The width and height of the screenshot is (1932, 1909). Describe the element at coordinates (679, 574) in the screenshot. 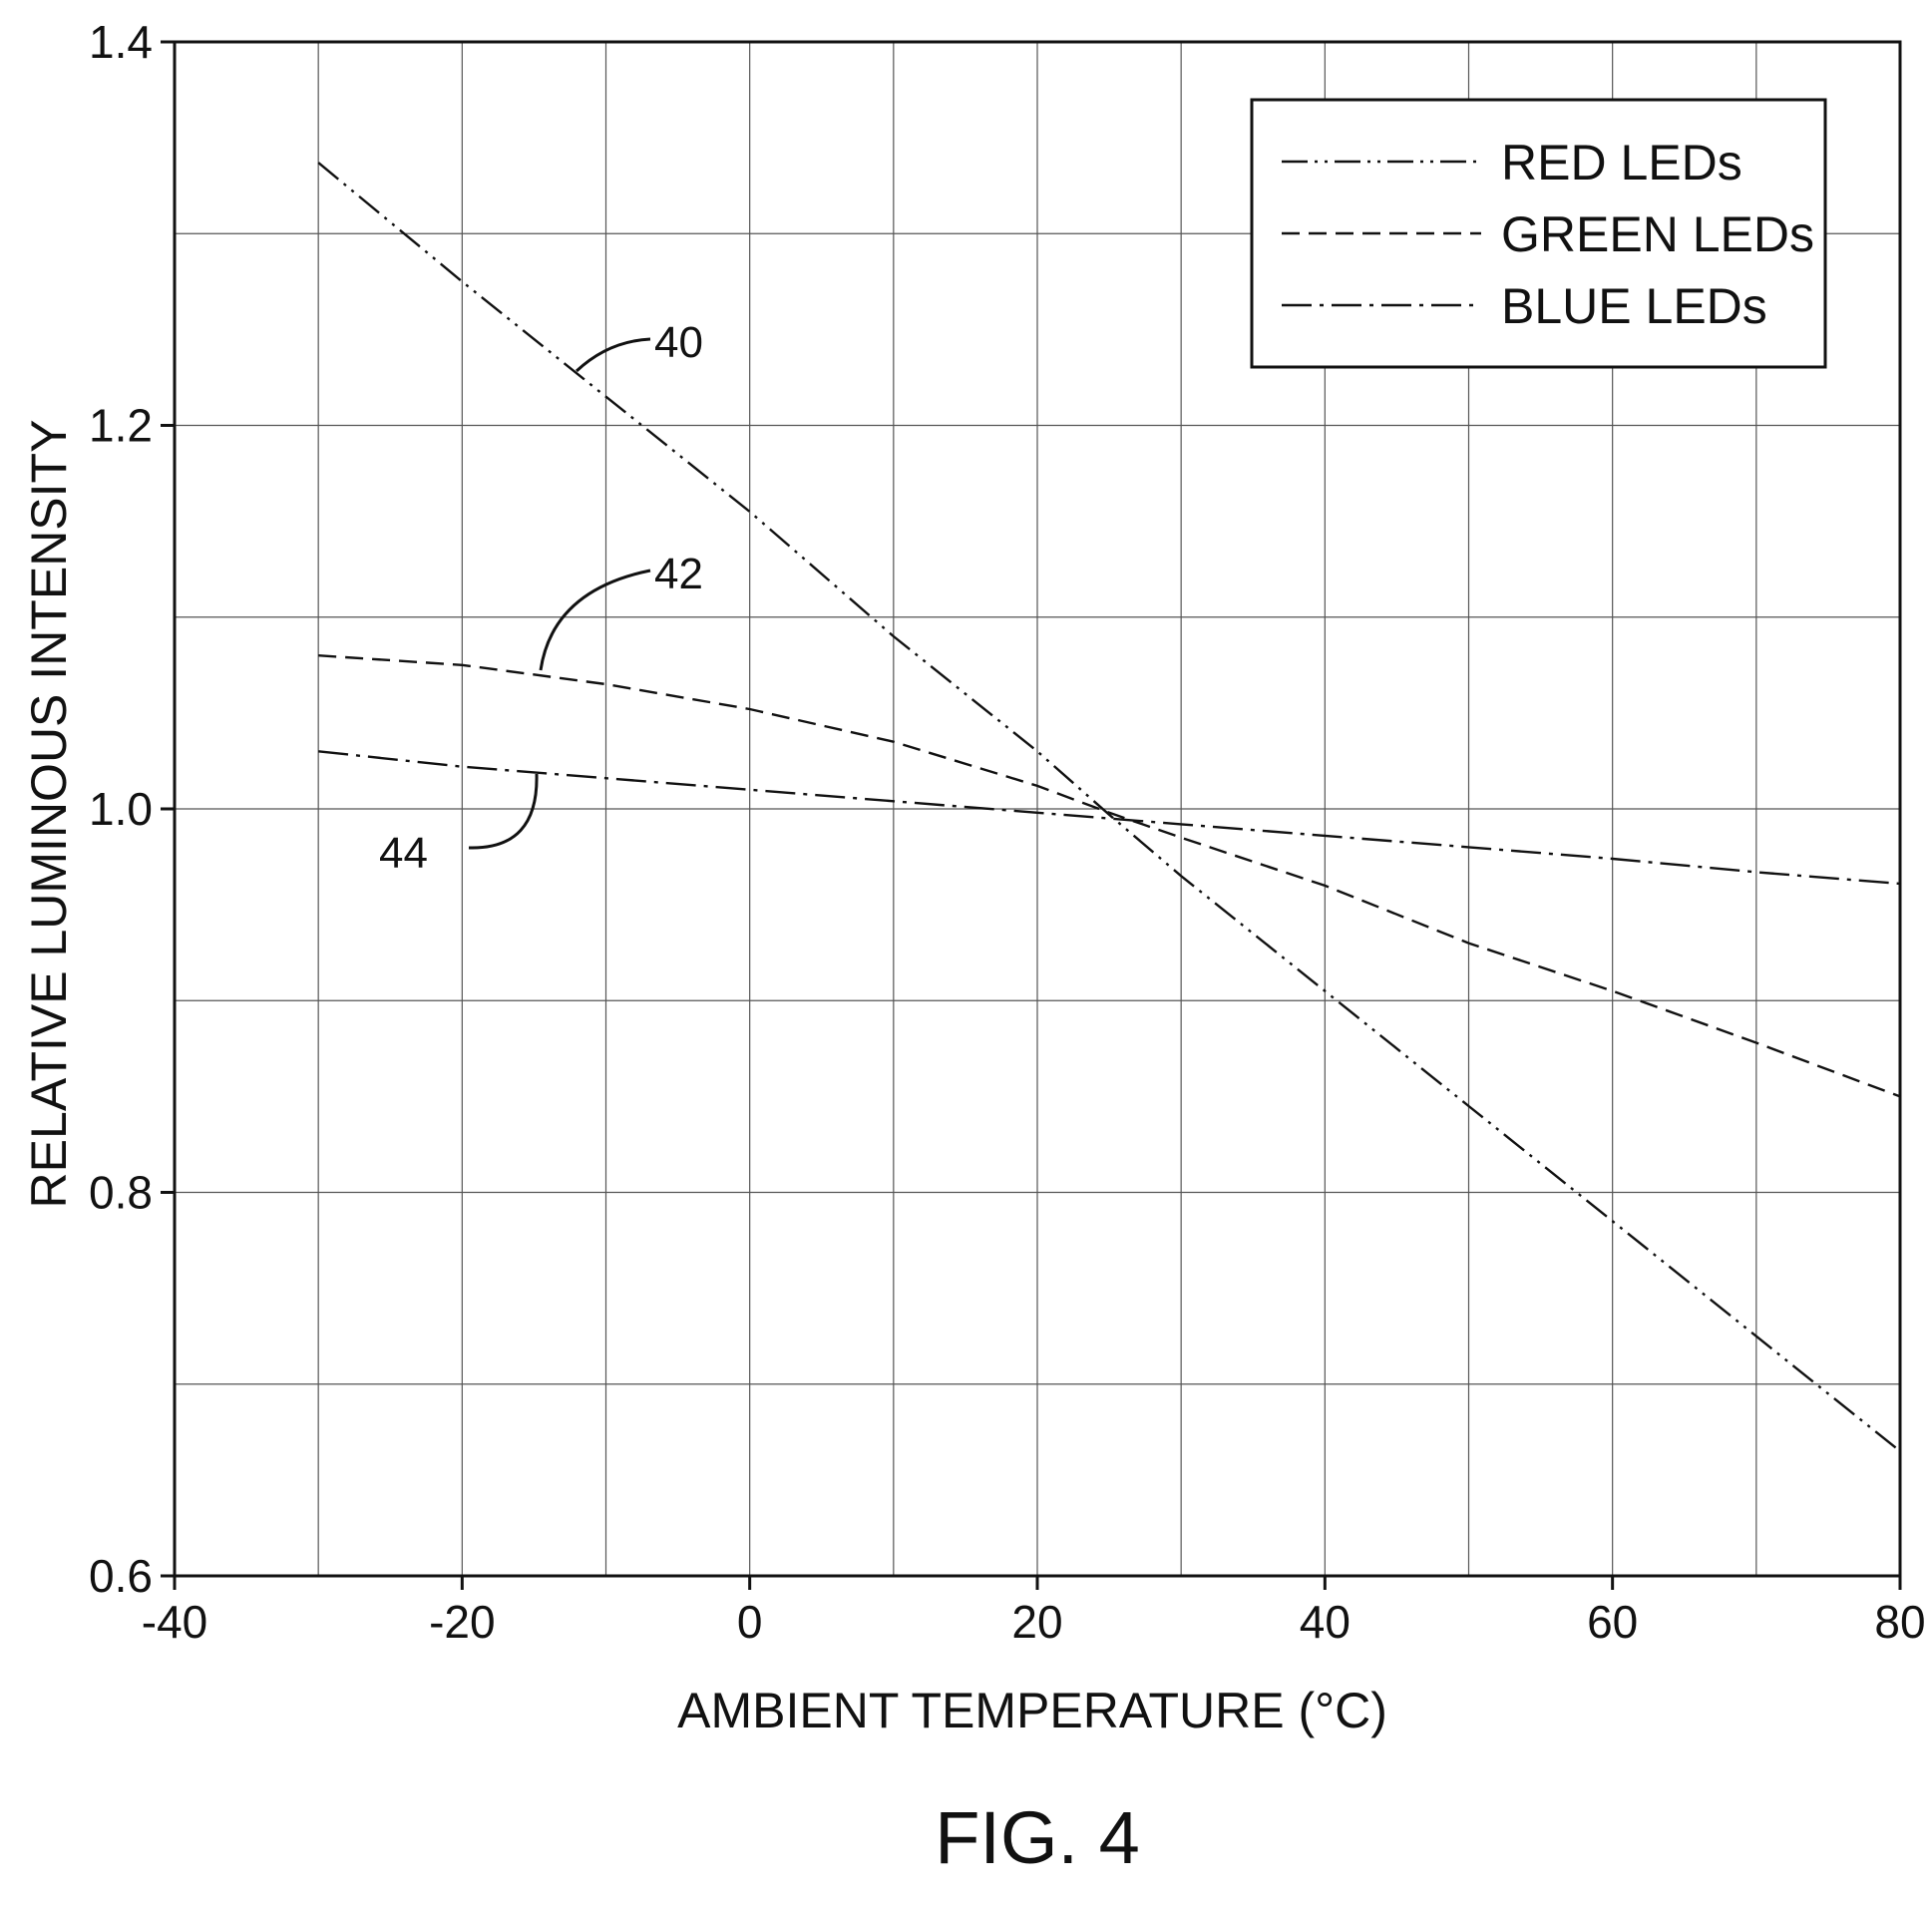

I see `ref-label: 42` at that location.